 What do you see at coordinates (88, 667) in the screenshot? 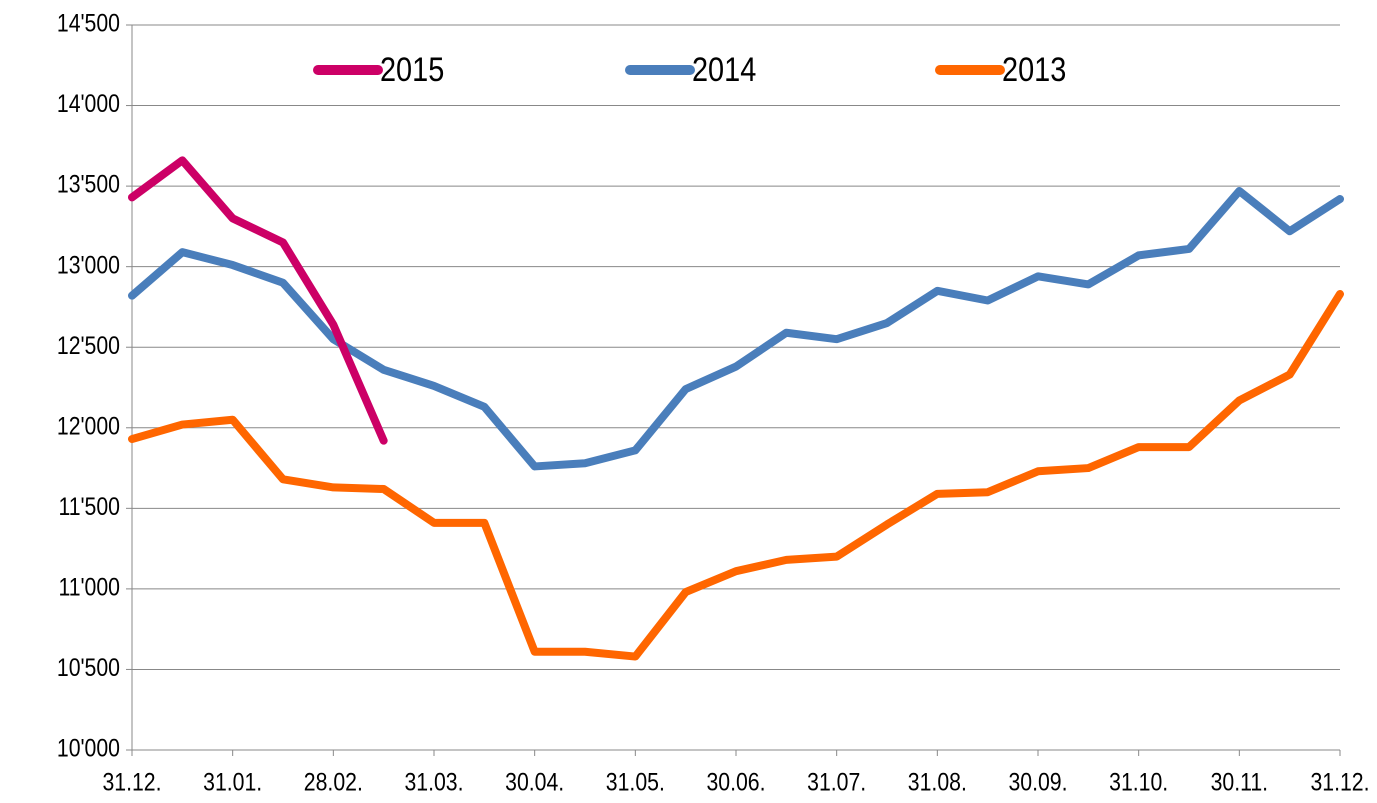
I see `y-tick-label: 10'500` at bounding box center [88, 667].